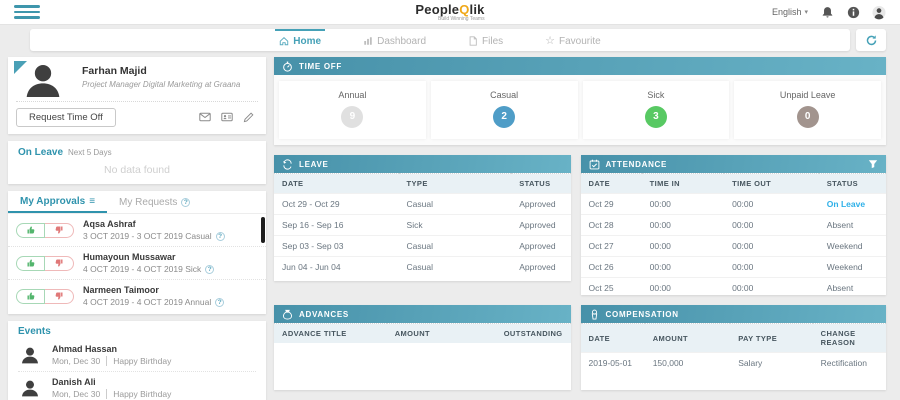 This screenshot has height=400, width=900. Describe the element at coordinates (154, 202) in the screenshot. I see `tab-my-requests: My Requests ?` at that location.